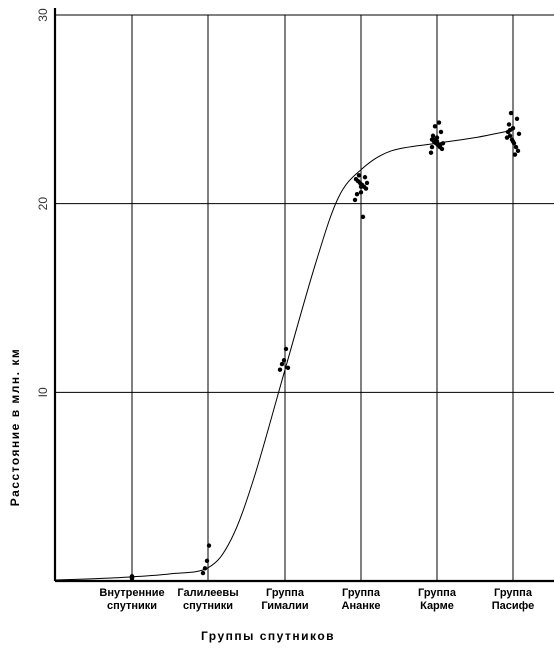  Describe the element at coordinates (43, 15) in the screenshot. I see `y-tick-label: 30` at that location.